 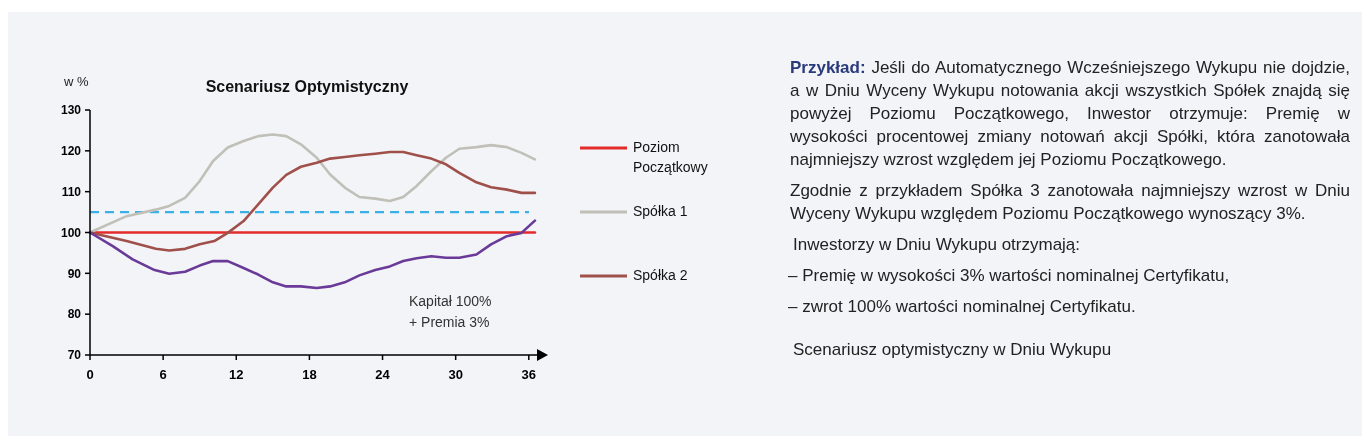 What do you see at coordinates (529, 374) in the screenshot?
I see `x-tick-label: 36` at bounding box center [529, 374].